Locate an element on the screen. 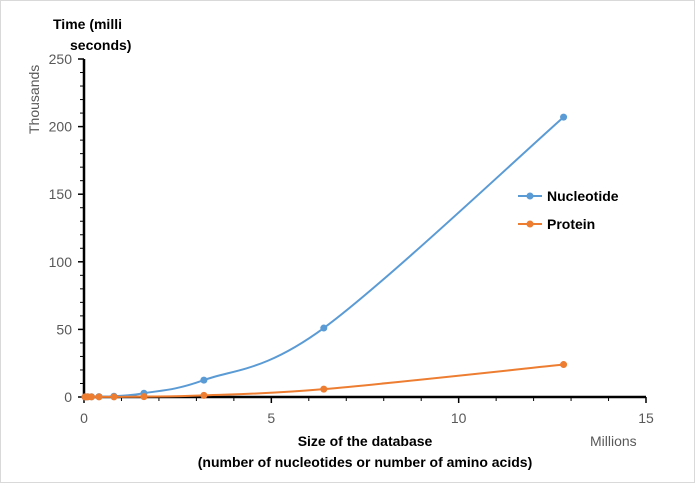  x-tick-label: 0 is located at coordinates (84, 418).